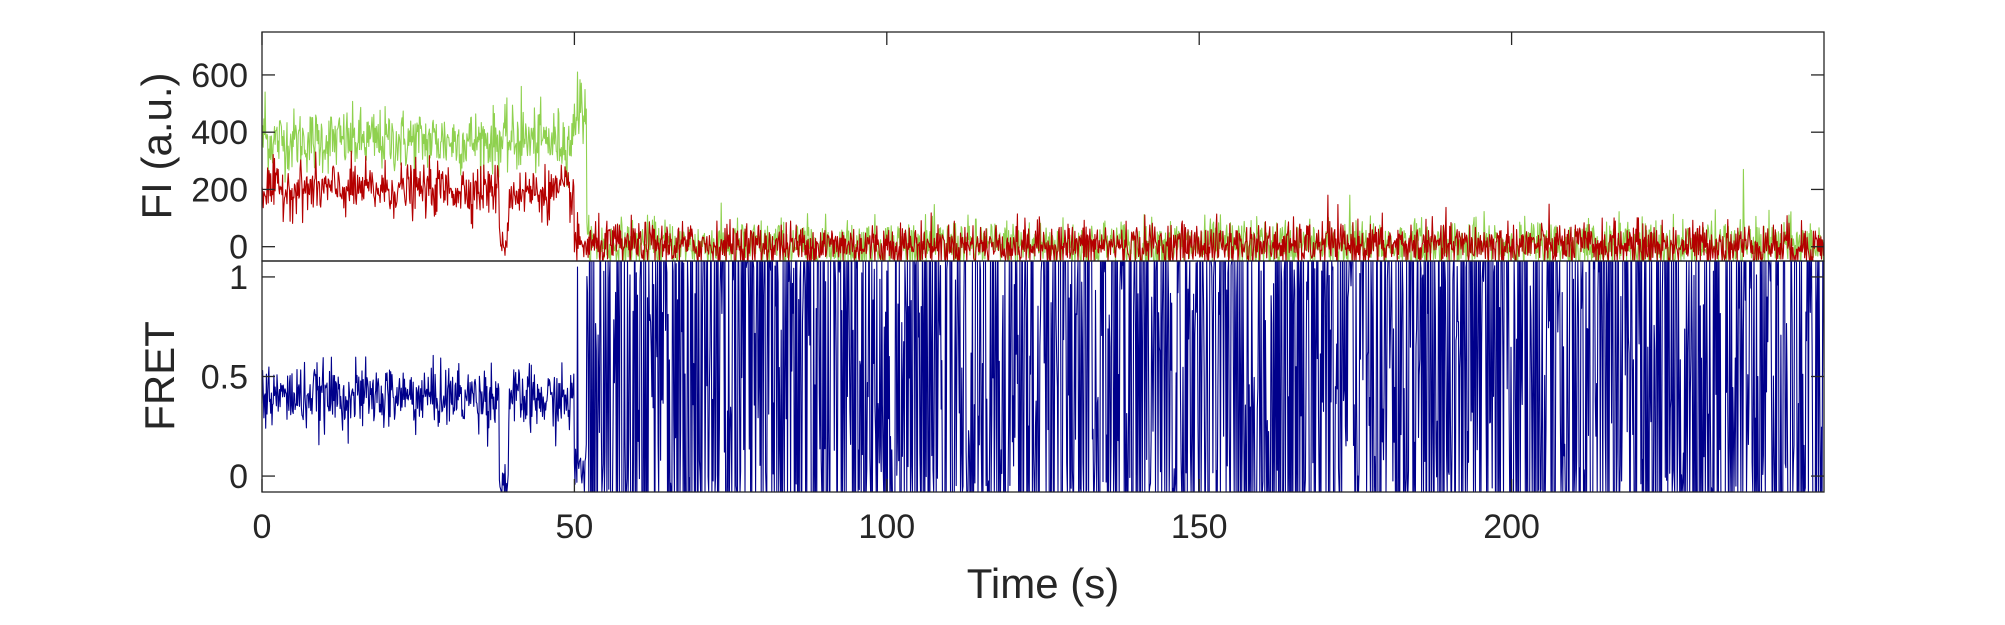 The height and width of the screenshot is (625, 2005). What do you see at coordinates (574, 527) in the screenshot?
I see `x-tick-label: 50` at bounding box center [574, 527].